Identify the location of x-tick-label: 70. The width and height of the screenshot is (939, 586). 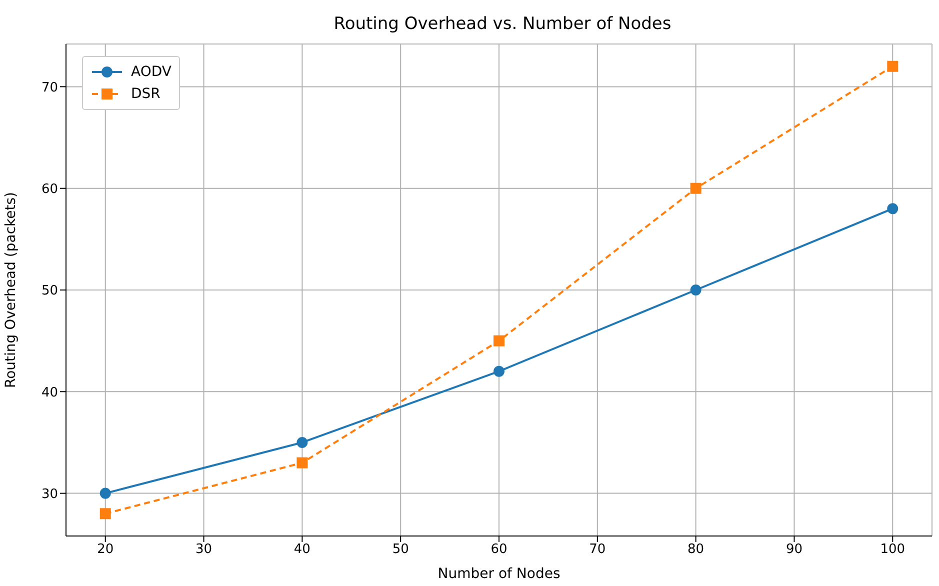
(597, 550).